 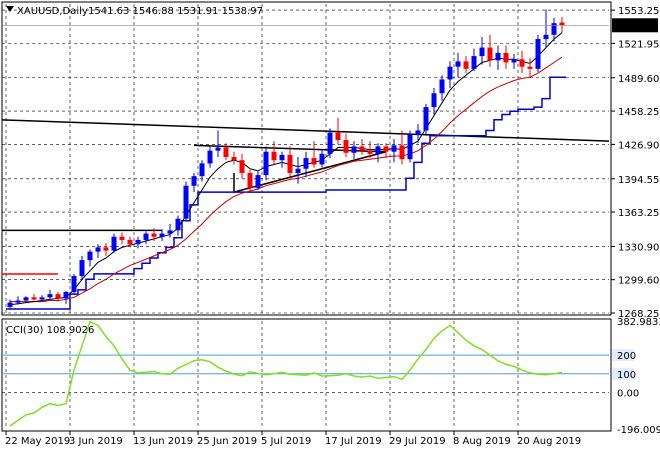 I want to click on price-axis-label: 1489.60, so click(x=638, y=79).